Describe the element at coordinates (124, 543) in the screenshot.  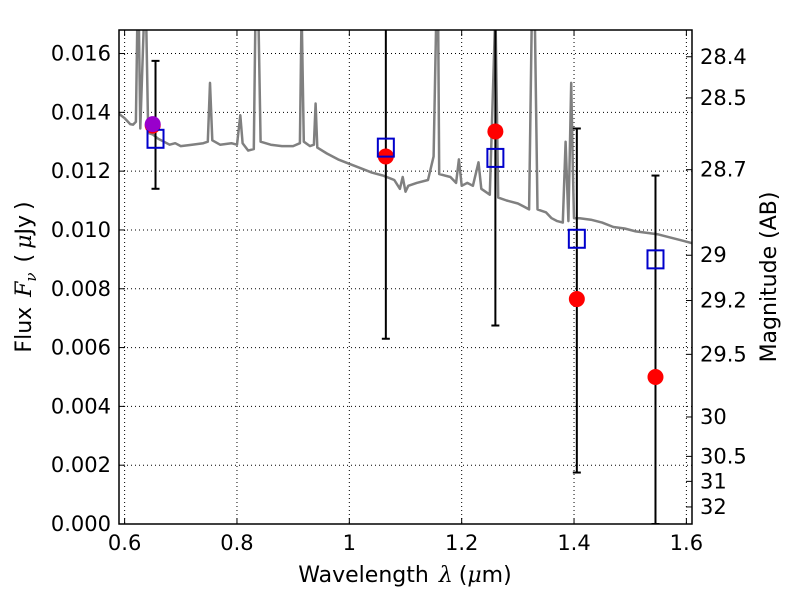
I see `x-tick-label: 0.6` at that location.